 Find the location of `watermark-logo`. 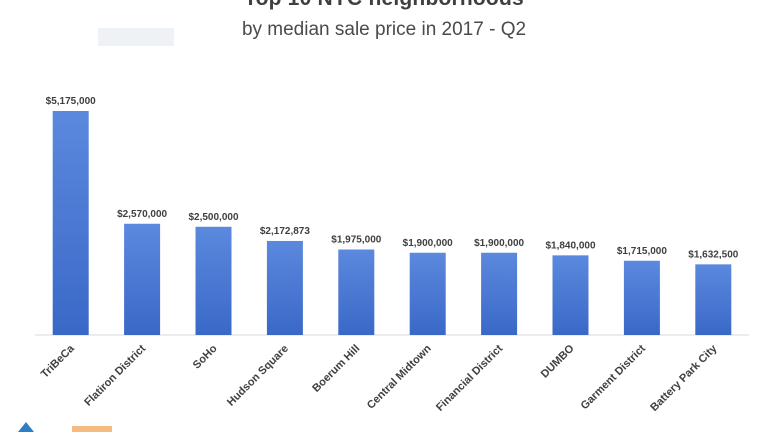

watermark-logo is located at coordinates (138, 39).